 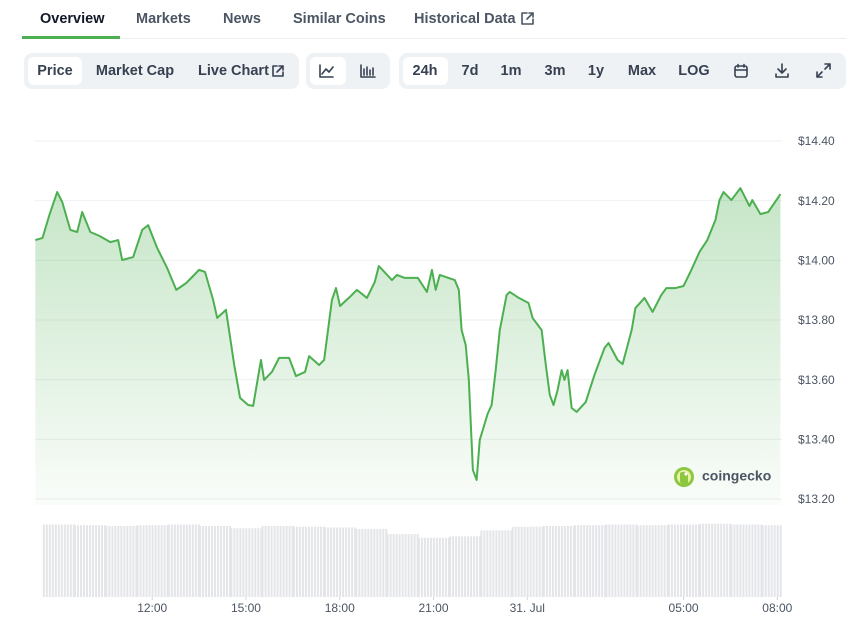 I want to click on active-option, so click(x=55, y=71).